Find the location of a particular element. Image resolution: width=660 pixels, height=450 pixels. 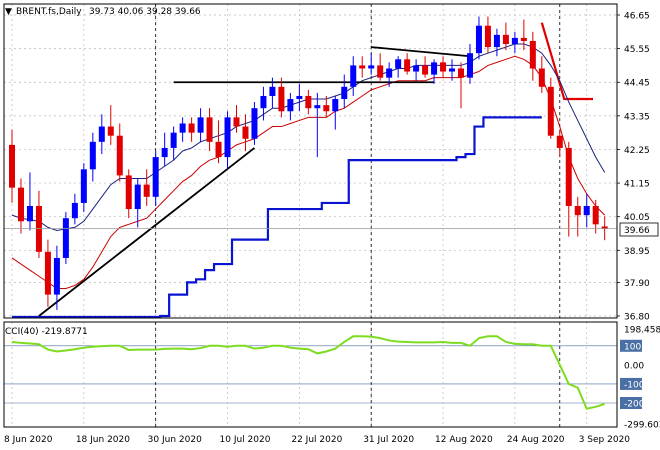

chart-down-arrow: ▼ is located at coordinates (8, 12).